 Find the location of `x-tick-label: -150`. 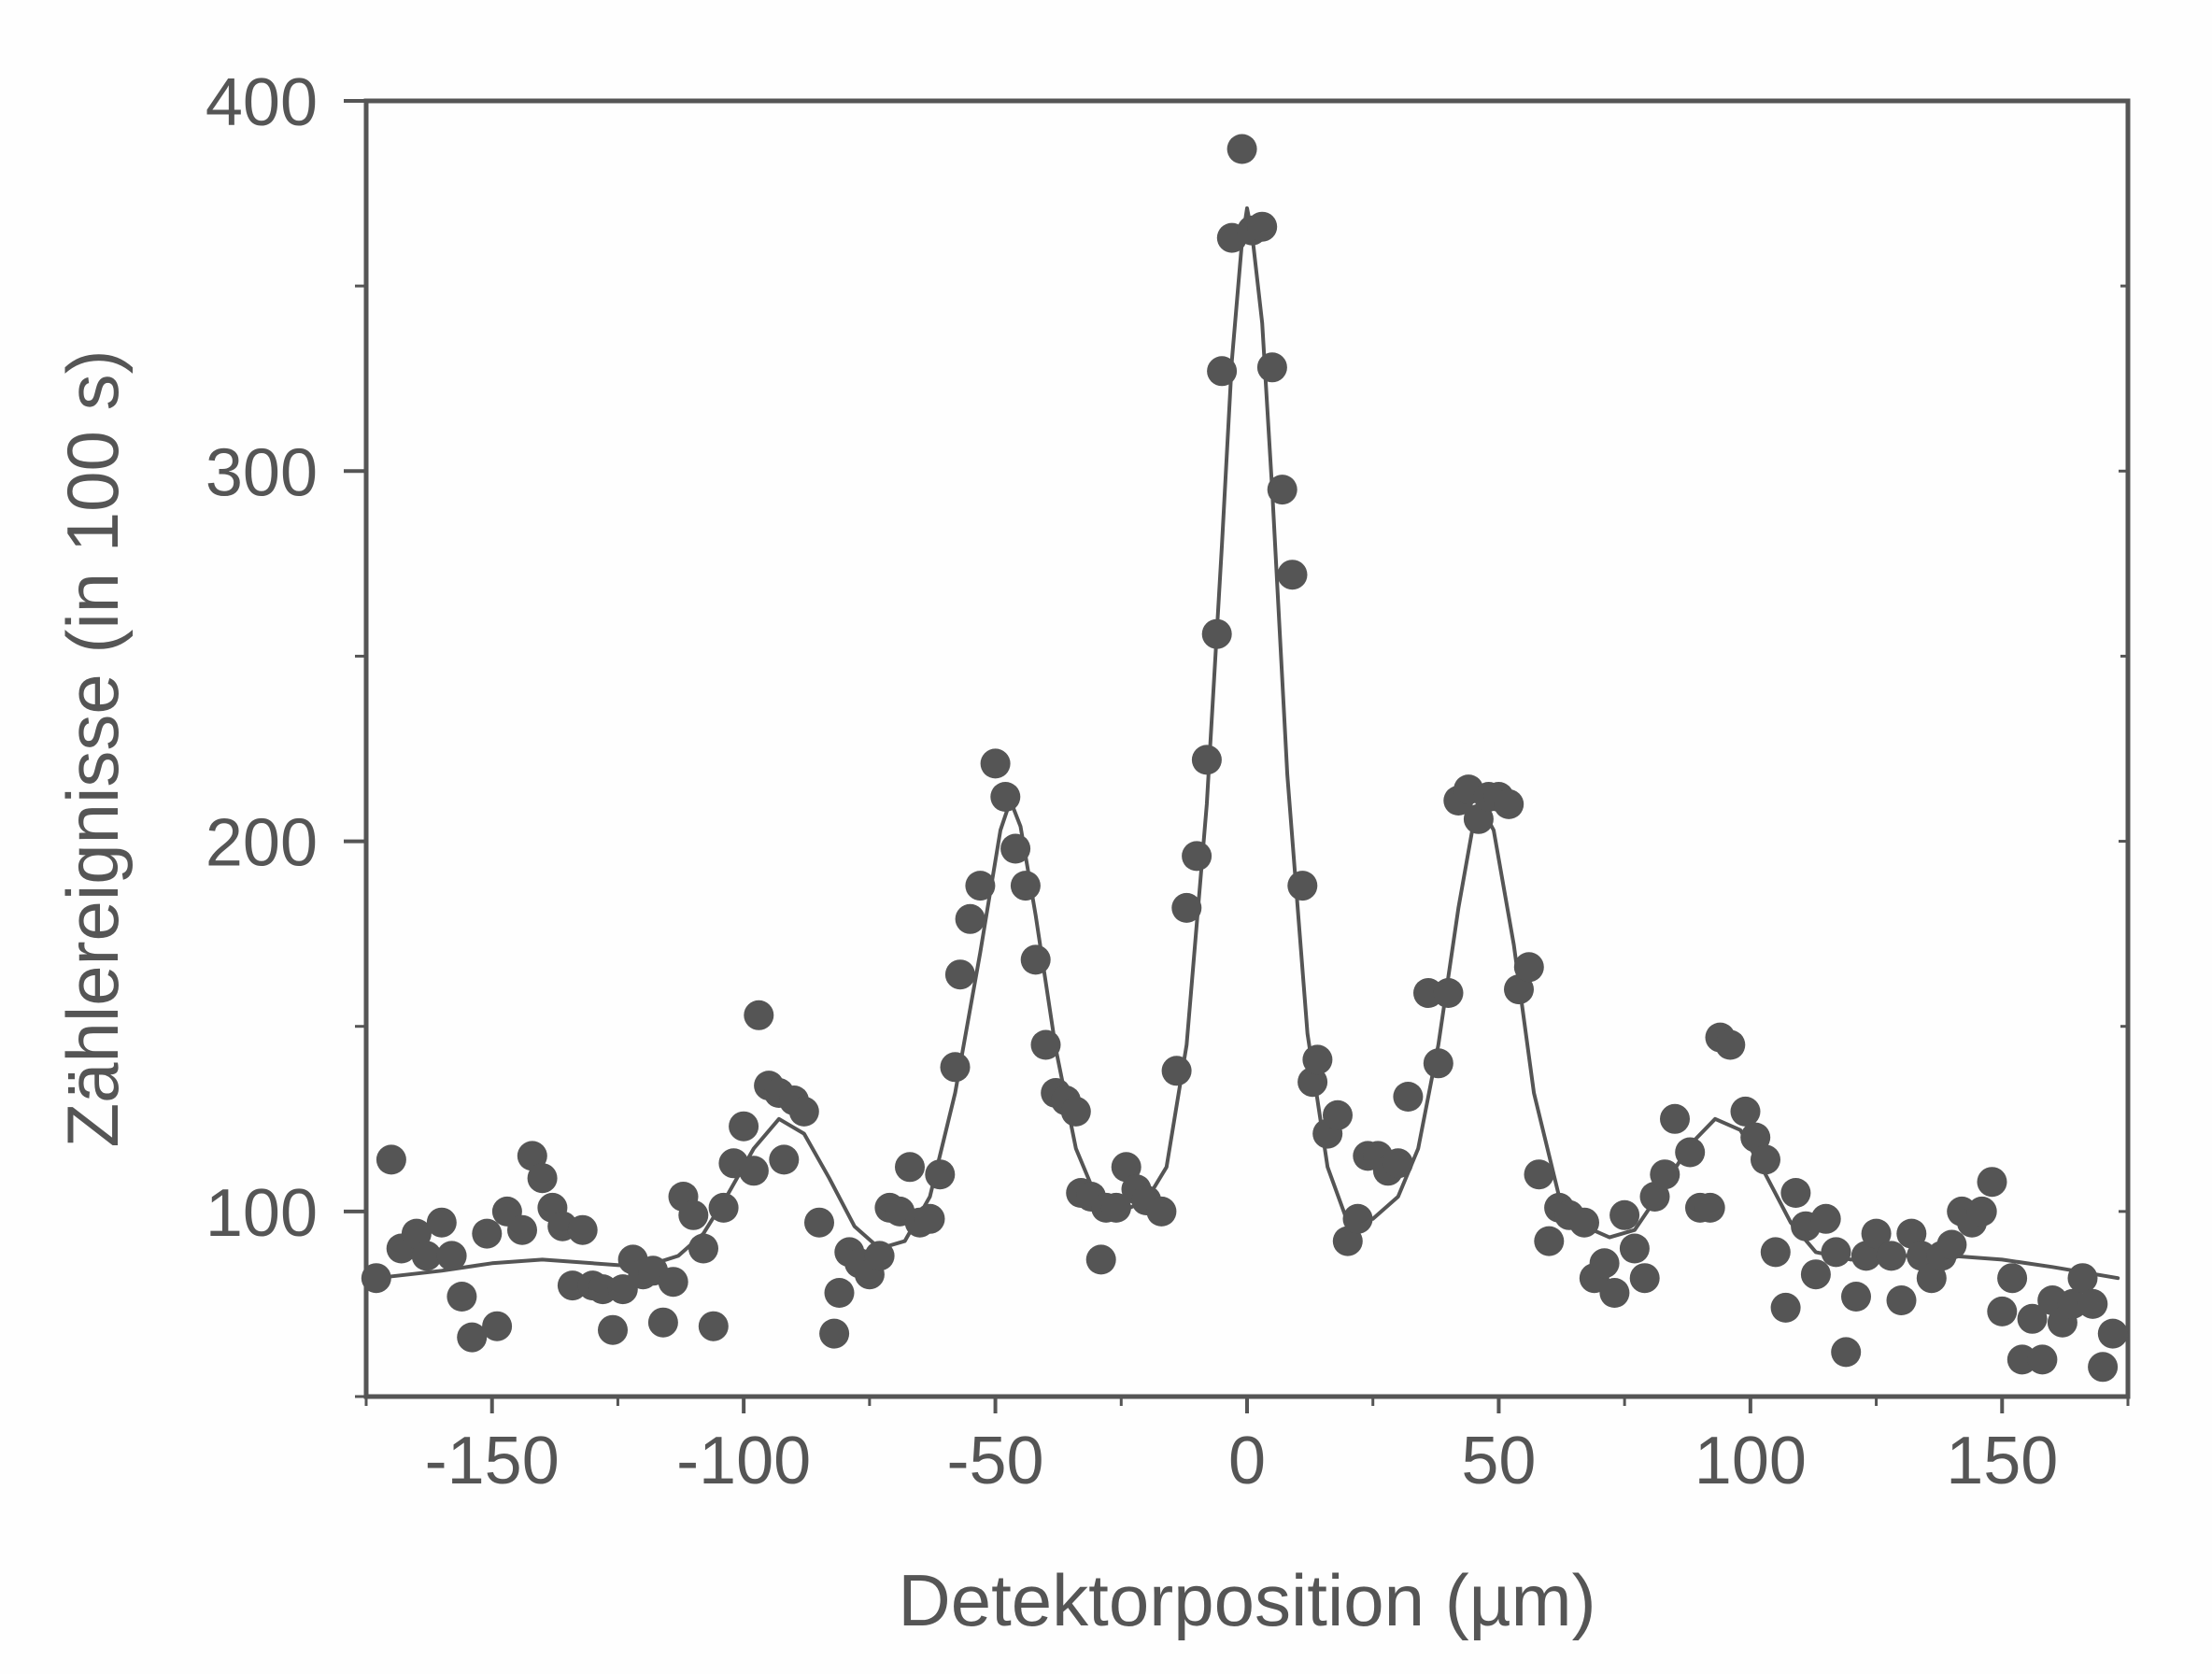

x-tick-label: -150 is located at coordinates (492, 1461).